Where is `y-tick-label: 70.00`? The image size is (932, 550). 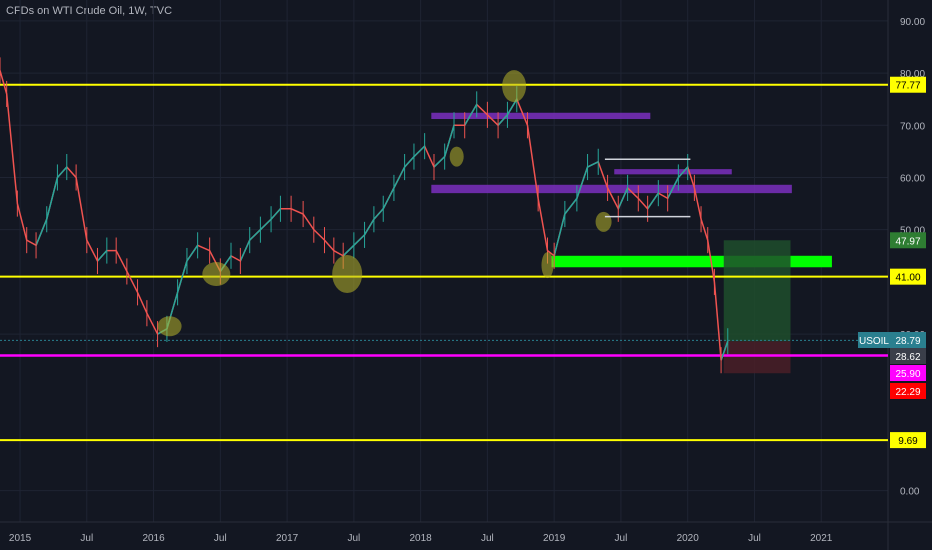 y-tick-label: 70.00 is located at coordinates (912, 126).